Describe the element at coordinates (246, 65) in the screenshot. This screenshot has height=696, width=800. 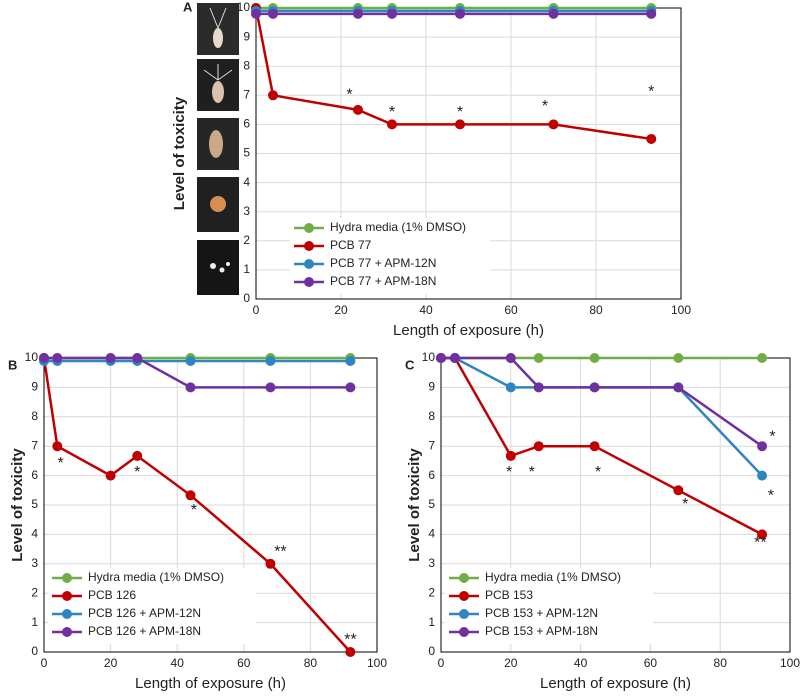
I see `y-tick-label: 8` at that location.